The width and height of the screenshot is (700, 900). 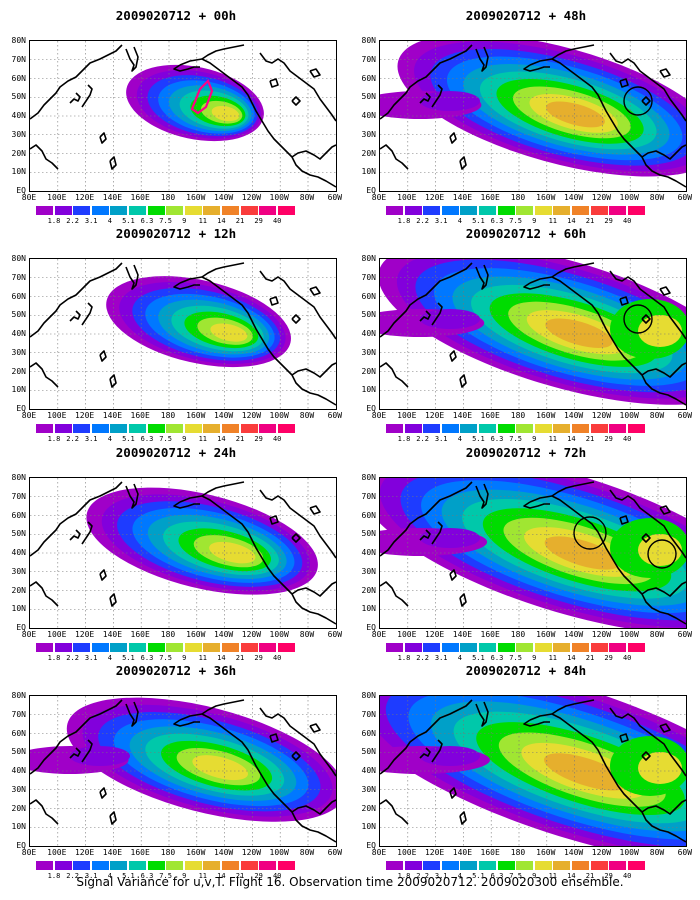 What do you see at coordinates (223, 852) in the screenshot?
I see `longitude-label: 140W` at bounding box center [223, 852].